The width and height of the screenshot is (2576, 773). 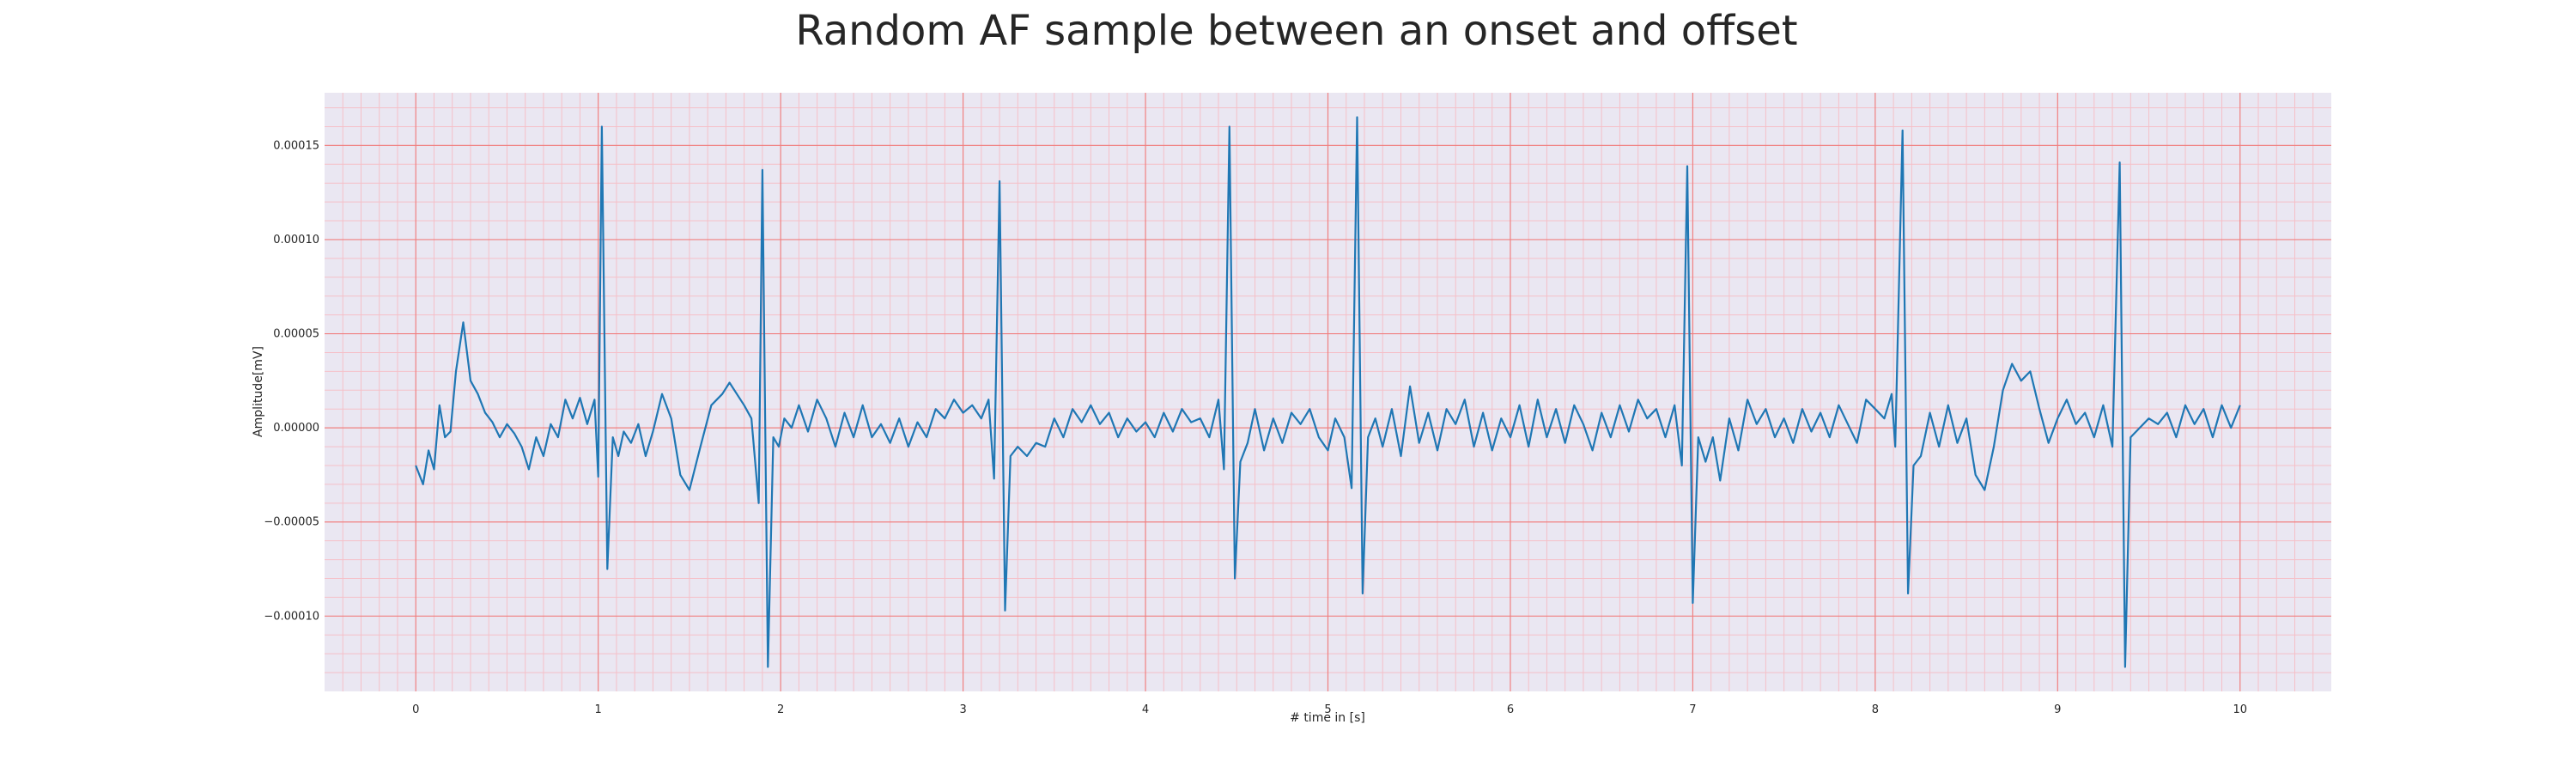 I want to click on x-tick-label: 3, so click(x=962, y=709).